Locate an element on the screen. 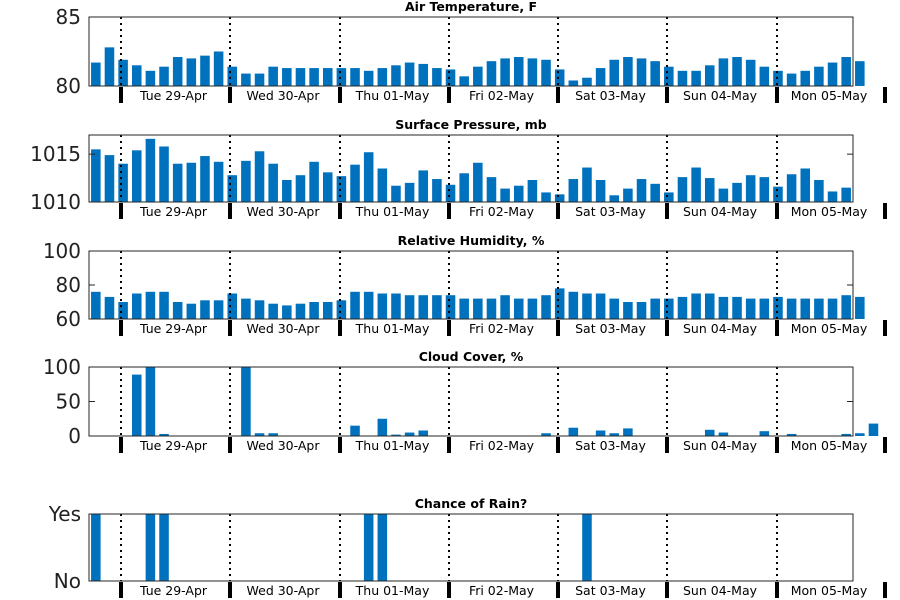 This screenshot has height=600, width=900. y-tick-label: 100 is located at coordinates (62, 251).